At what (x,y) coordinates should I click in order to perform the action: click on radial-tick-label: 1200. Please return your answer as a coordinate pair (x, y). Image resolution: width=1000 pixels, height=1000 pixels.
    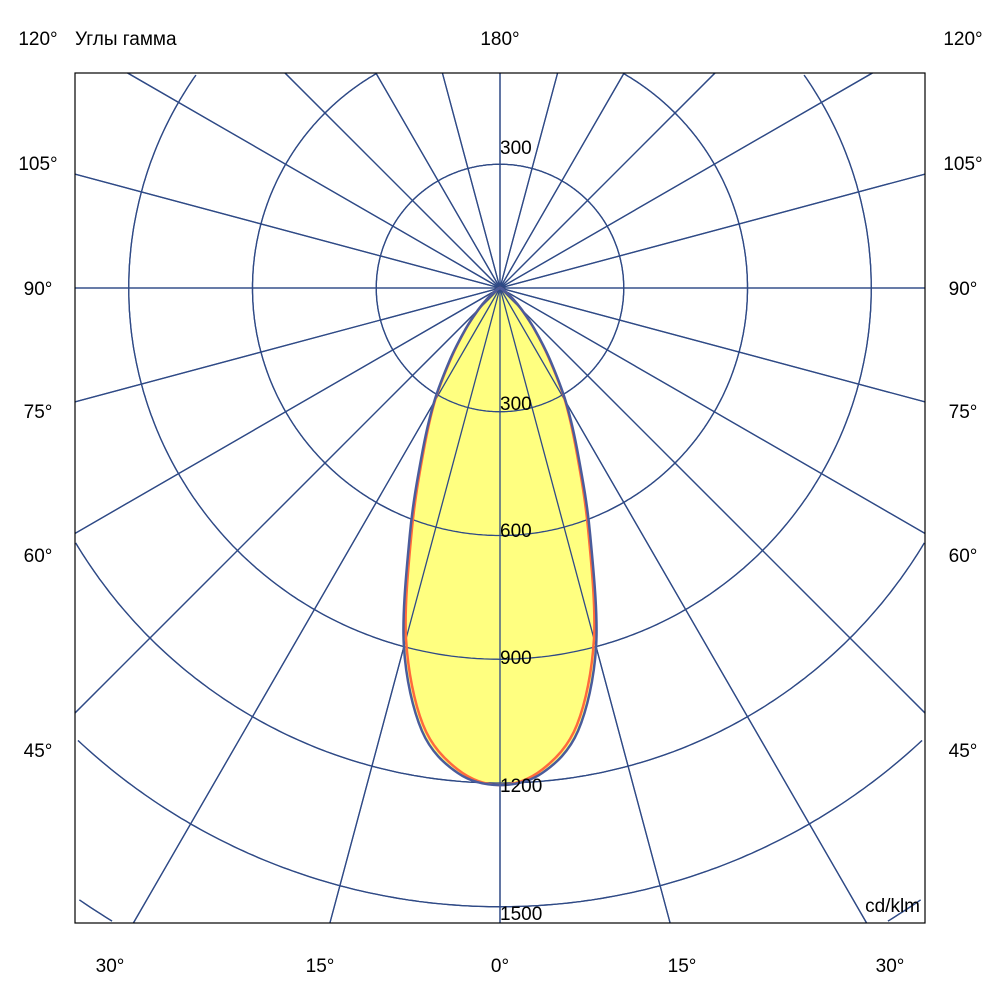
    Looking at the image, I should click on (521, 786).